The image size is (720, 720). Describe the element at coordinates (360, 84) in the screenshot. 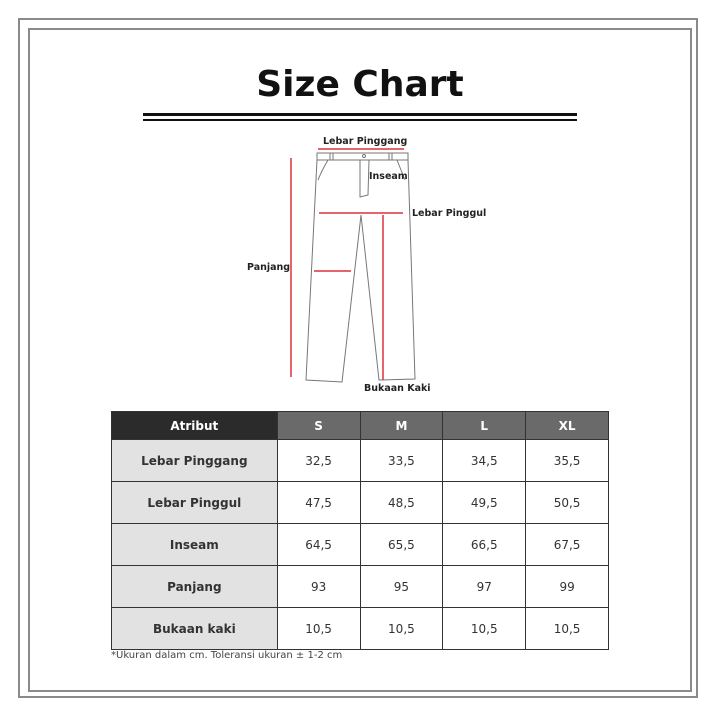

I see `page-title: Size Chart` at that location.